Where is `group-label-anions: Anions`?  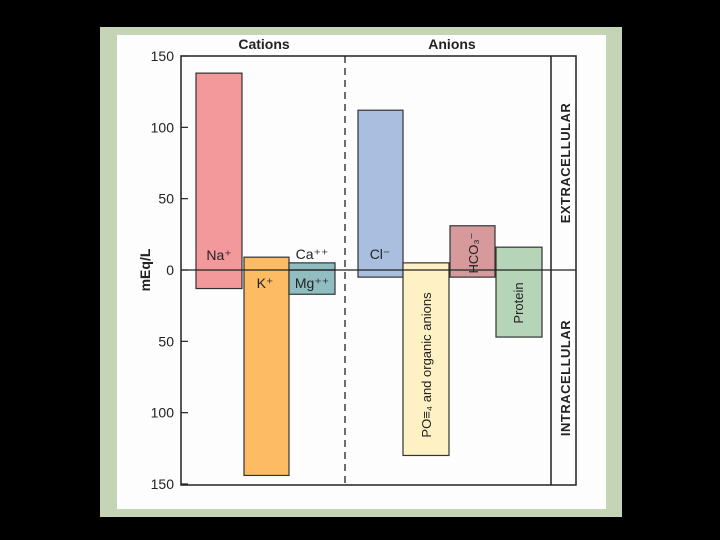 group-label-anions: Anions is located at coordinates (452, 44).